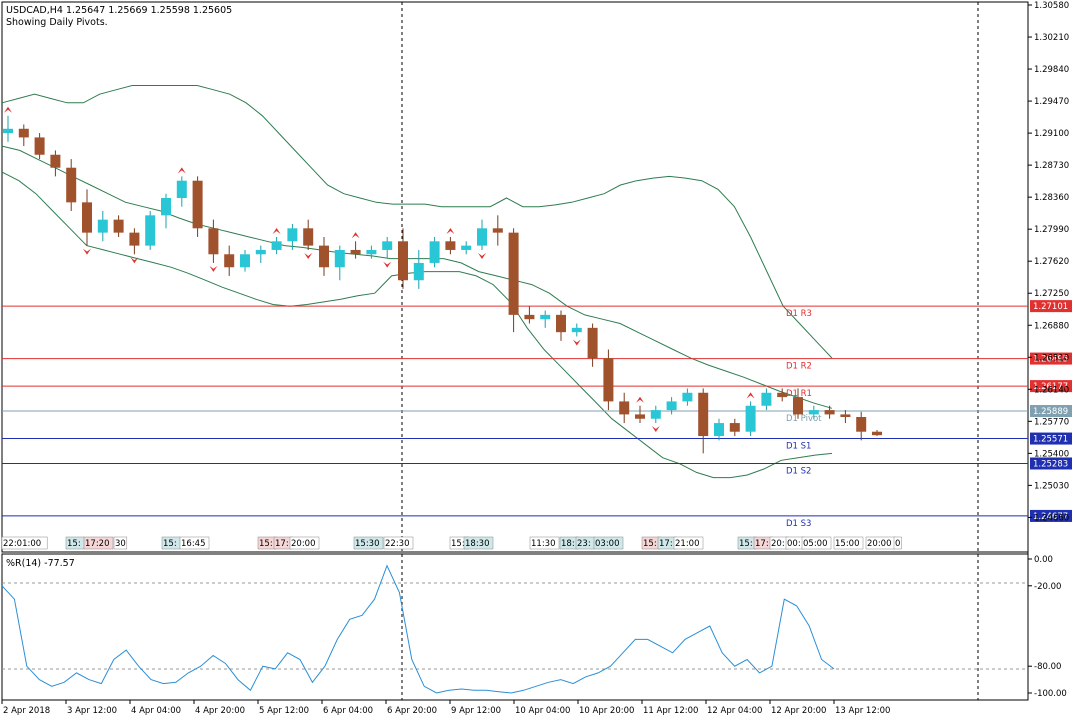  Describe the element at coordinates (1051, 38) in the screenshot. I see `price-tick-label: 1.30210` at that location.